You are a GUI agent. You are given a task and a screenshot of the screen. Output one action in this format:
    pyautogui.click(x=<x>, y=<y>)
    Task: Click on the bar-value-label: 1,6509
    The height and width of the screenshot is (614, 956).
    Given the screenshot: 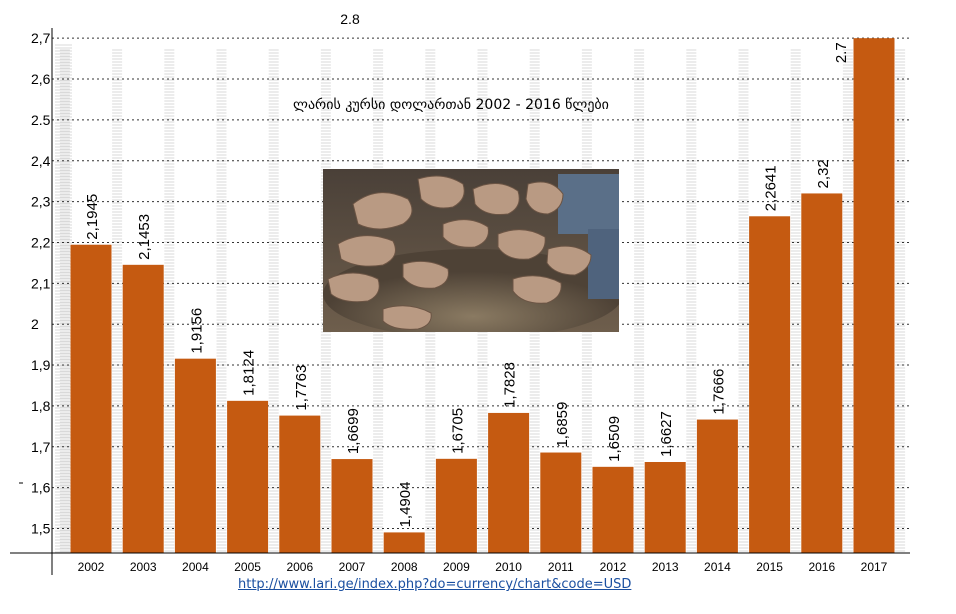 What is the action you would take?
    pyautogui.click(x=614, y=439)
    